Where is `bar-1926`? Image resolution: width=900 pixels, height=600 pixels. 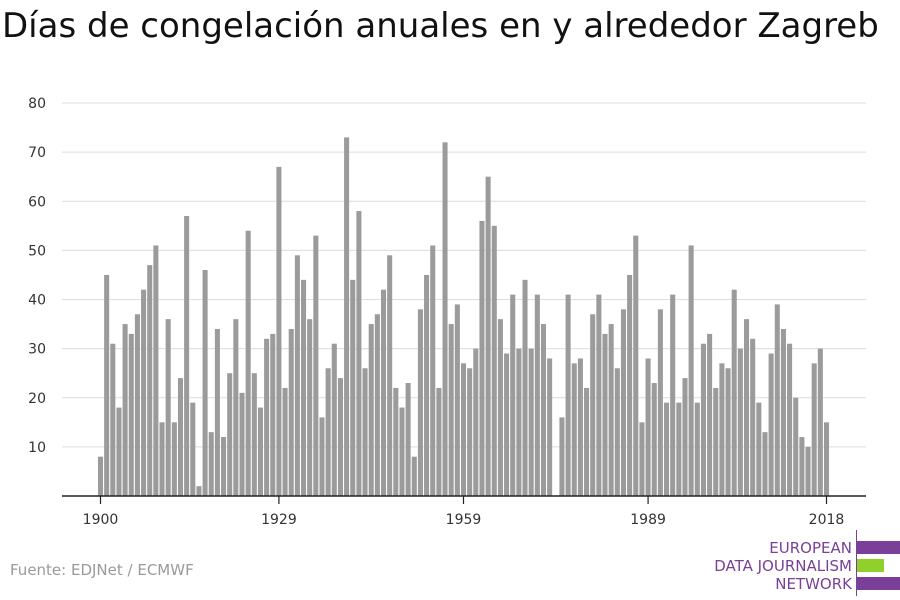
bar-1926 is located at coordinates (260, 451).